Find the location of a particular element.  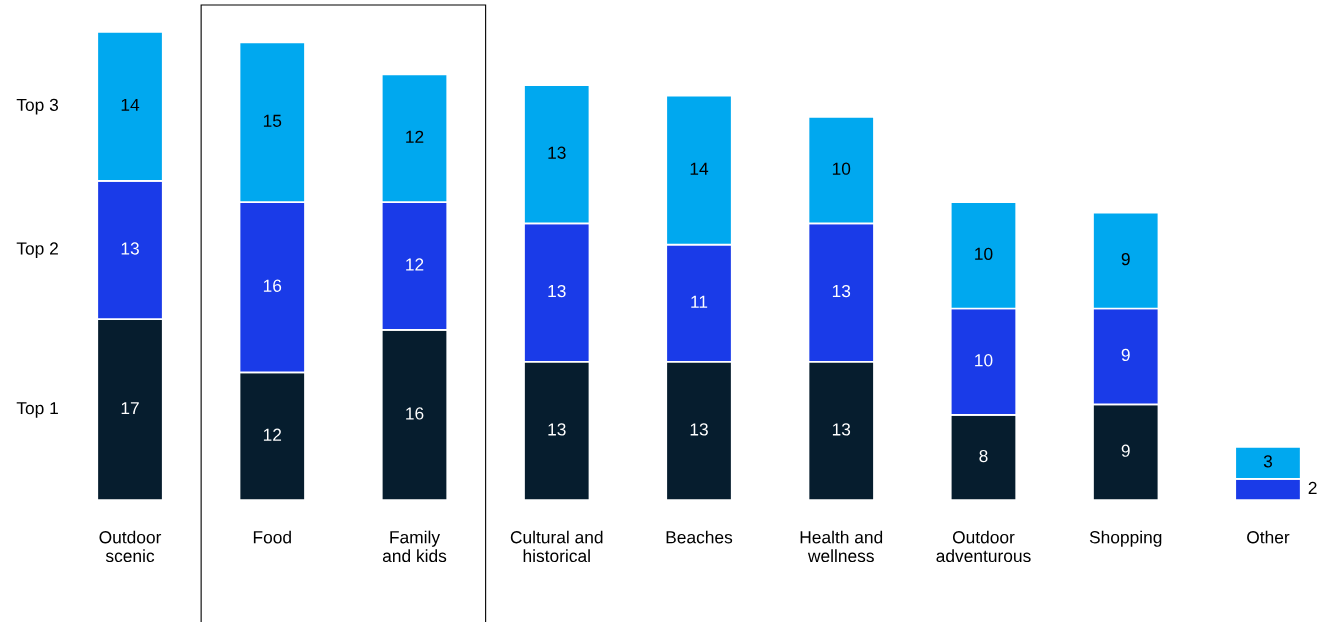

x-tick-label: Outdoor scenic is located at coordinates (130, 546).